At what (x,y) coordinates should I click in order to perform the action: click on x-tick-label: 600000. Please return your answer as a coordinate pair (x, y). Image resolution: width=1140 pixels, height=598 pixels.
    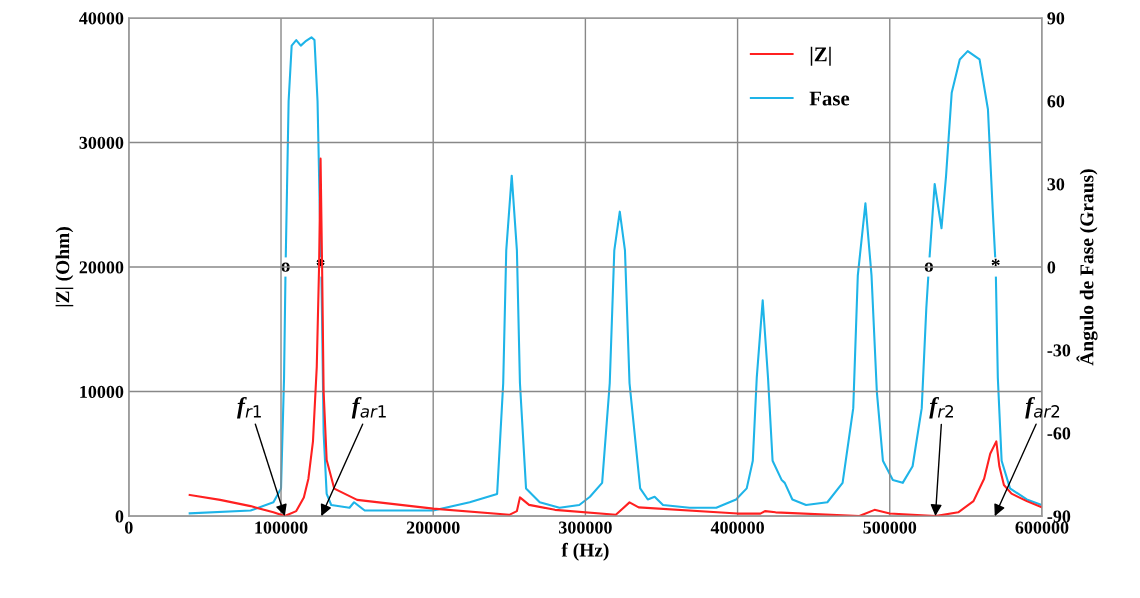
    Looking at the image, I should click on (1042, 527).